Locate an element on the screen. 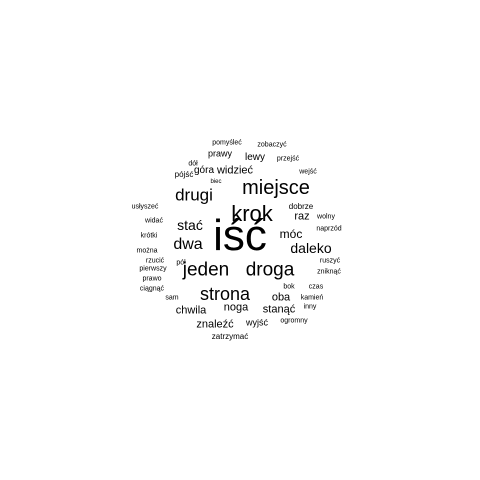 The width and height of the screenshot is (480, 480). word-cloud-word: widzieć is located at coordinates (235, 170).